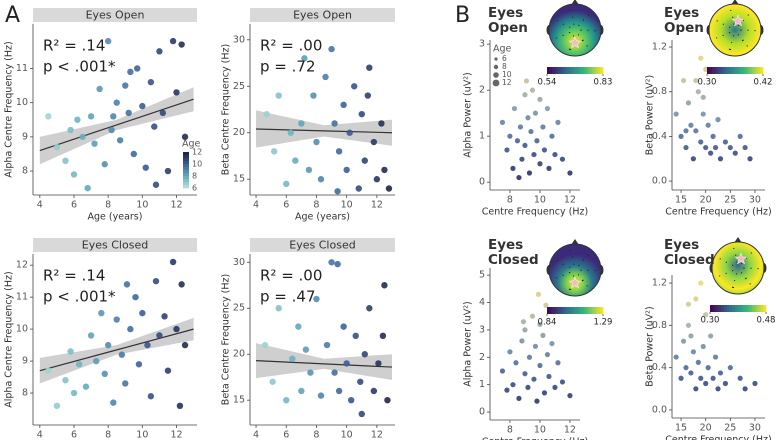 The height and width of the screenshot is (440, 776). Describe the element at coordinates (322, 245) in the screenshot. I see `strip-title: Eyes Closed` at that location.